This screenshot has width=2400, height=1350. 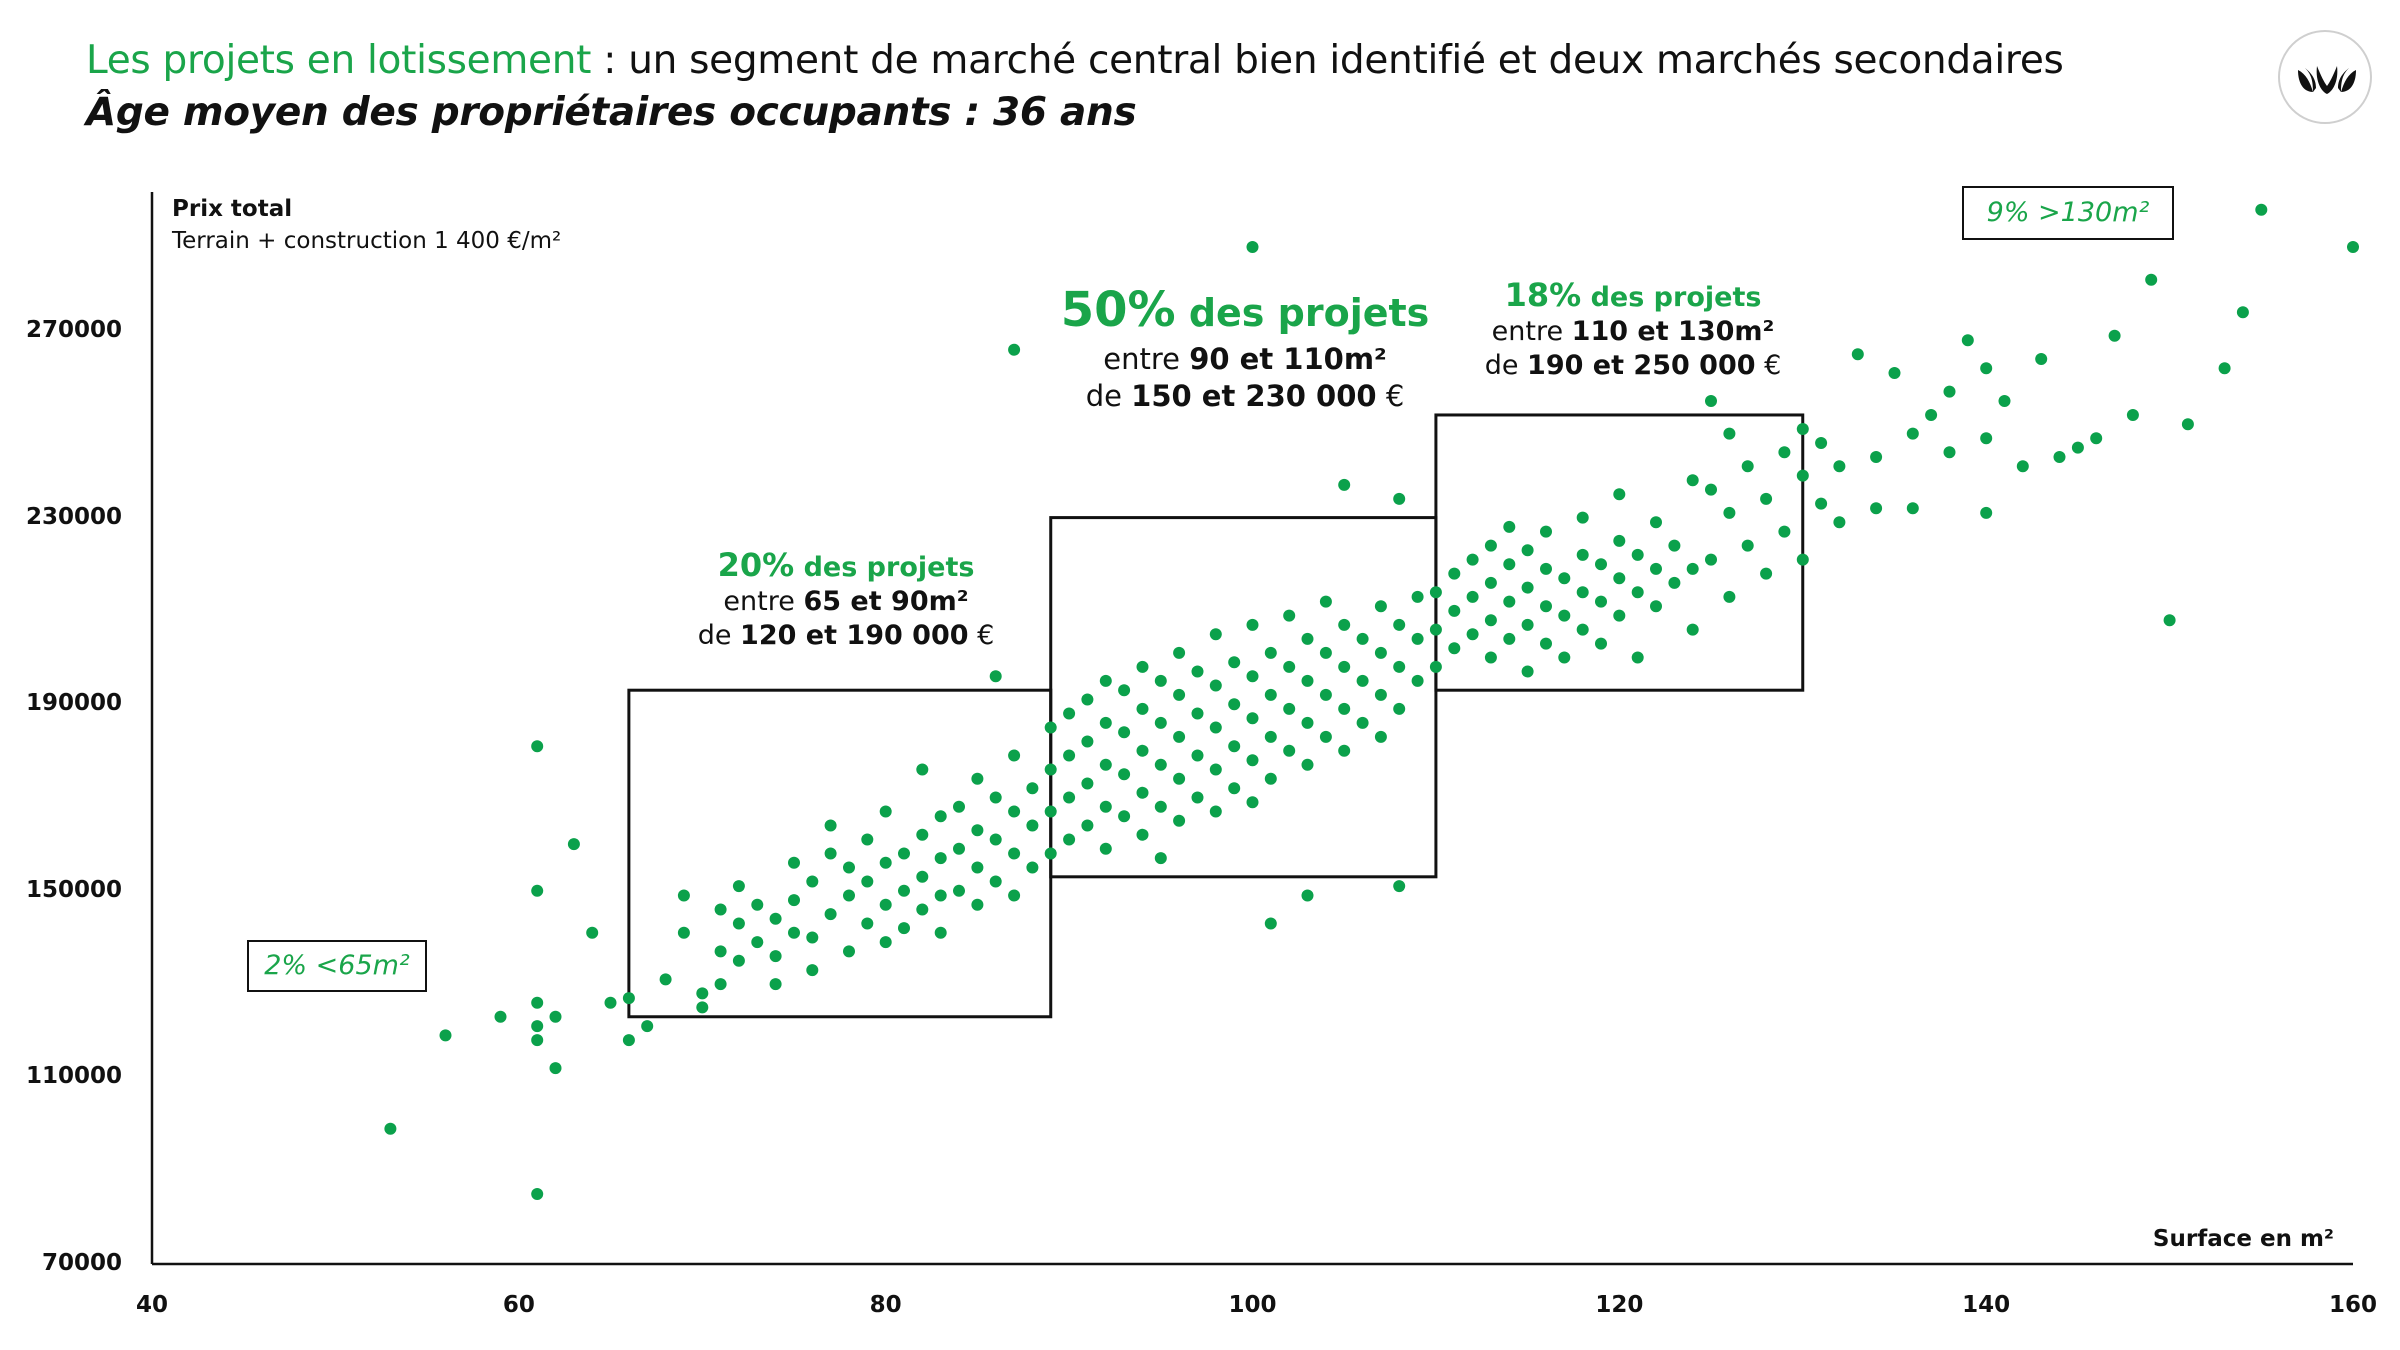 I want to click on x-tick-label: 140, so click(x=1986, y=1305).